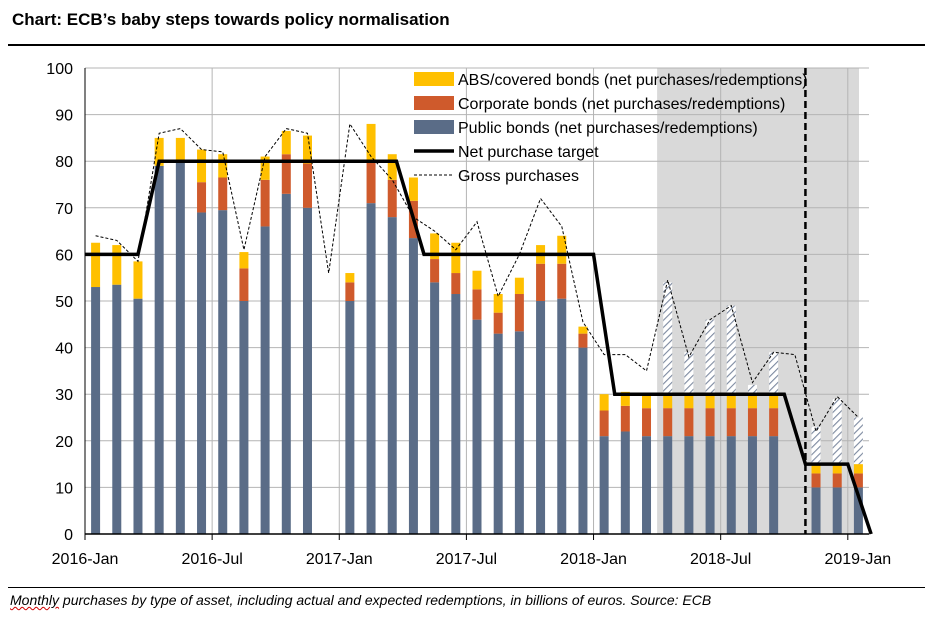 This screenshot has height=619, width=933. Describe the element at coordinates (434, 79) in the screenshot. I see `legend-swatch-abs` at that location.